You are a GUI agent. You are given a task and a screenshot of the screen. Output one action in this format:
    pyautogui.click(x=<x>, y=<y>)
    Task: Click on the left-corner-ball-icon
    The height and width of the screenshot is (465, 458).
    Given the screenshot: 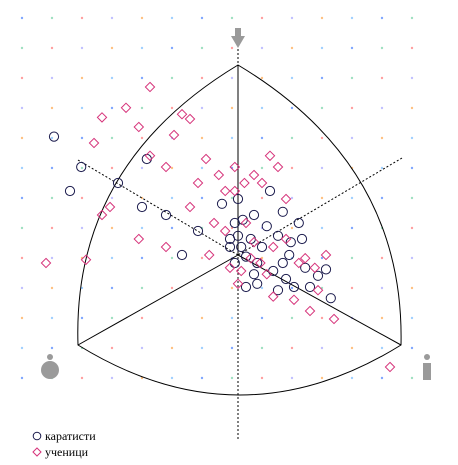 What is the action you would take?
    pyautogui.click(x=50, y=366)
    